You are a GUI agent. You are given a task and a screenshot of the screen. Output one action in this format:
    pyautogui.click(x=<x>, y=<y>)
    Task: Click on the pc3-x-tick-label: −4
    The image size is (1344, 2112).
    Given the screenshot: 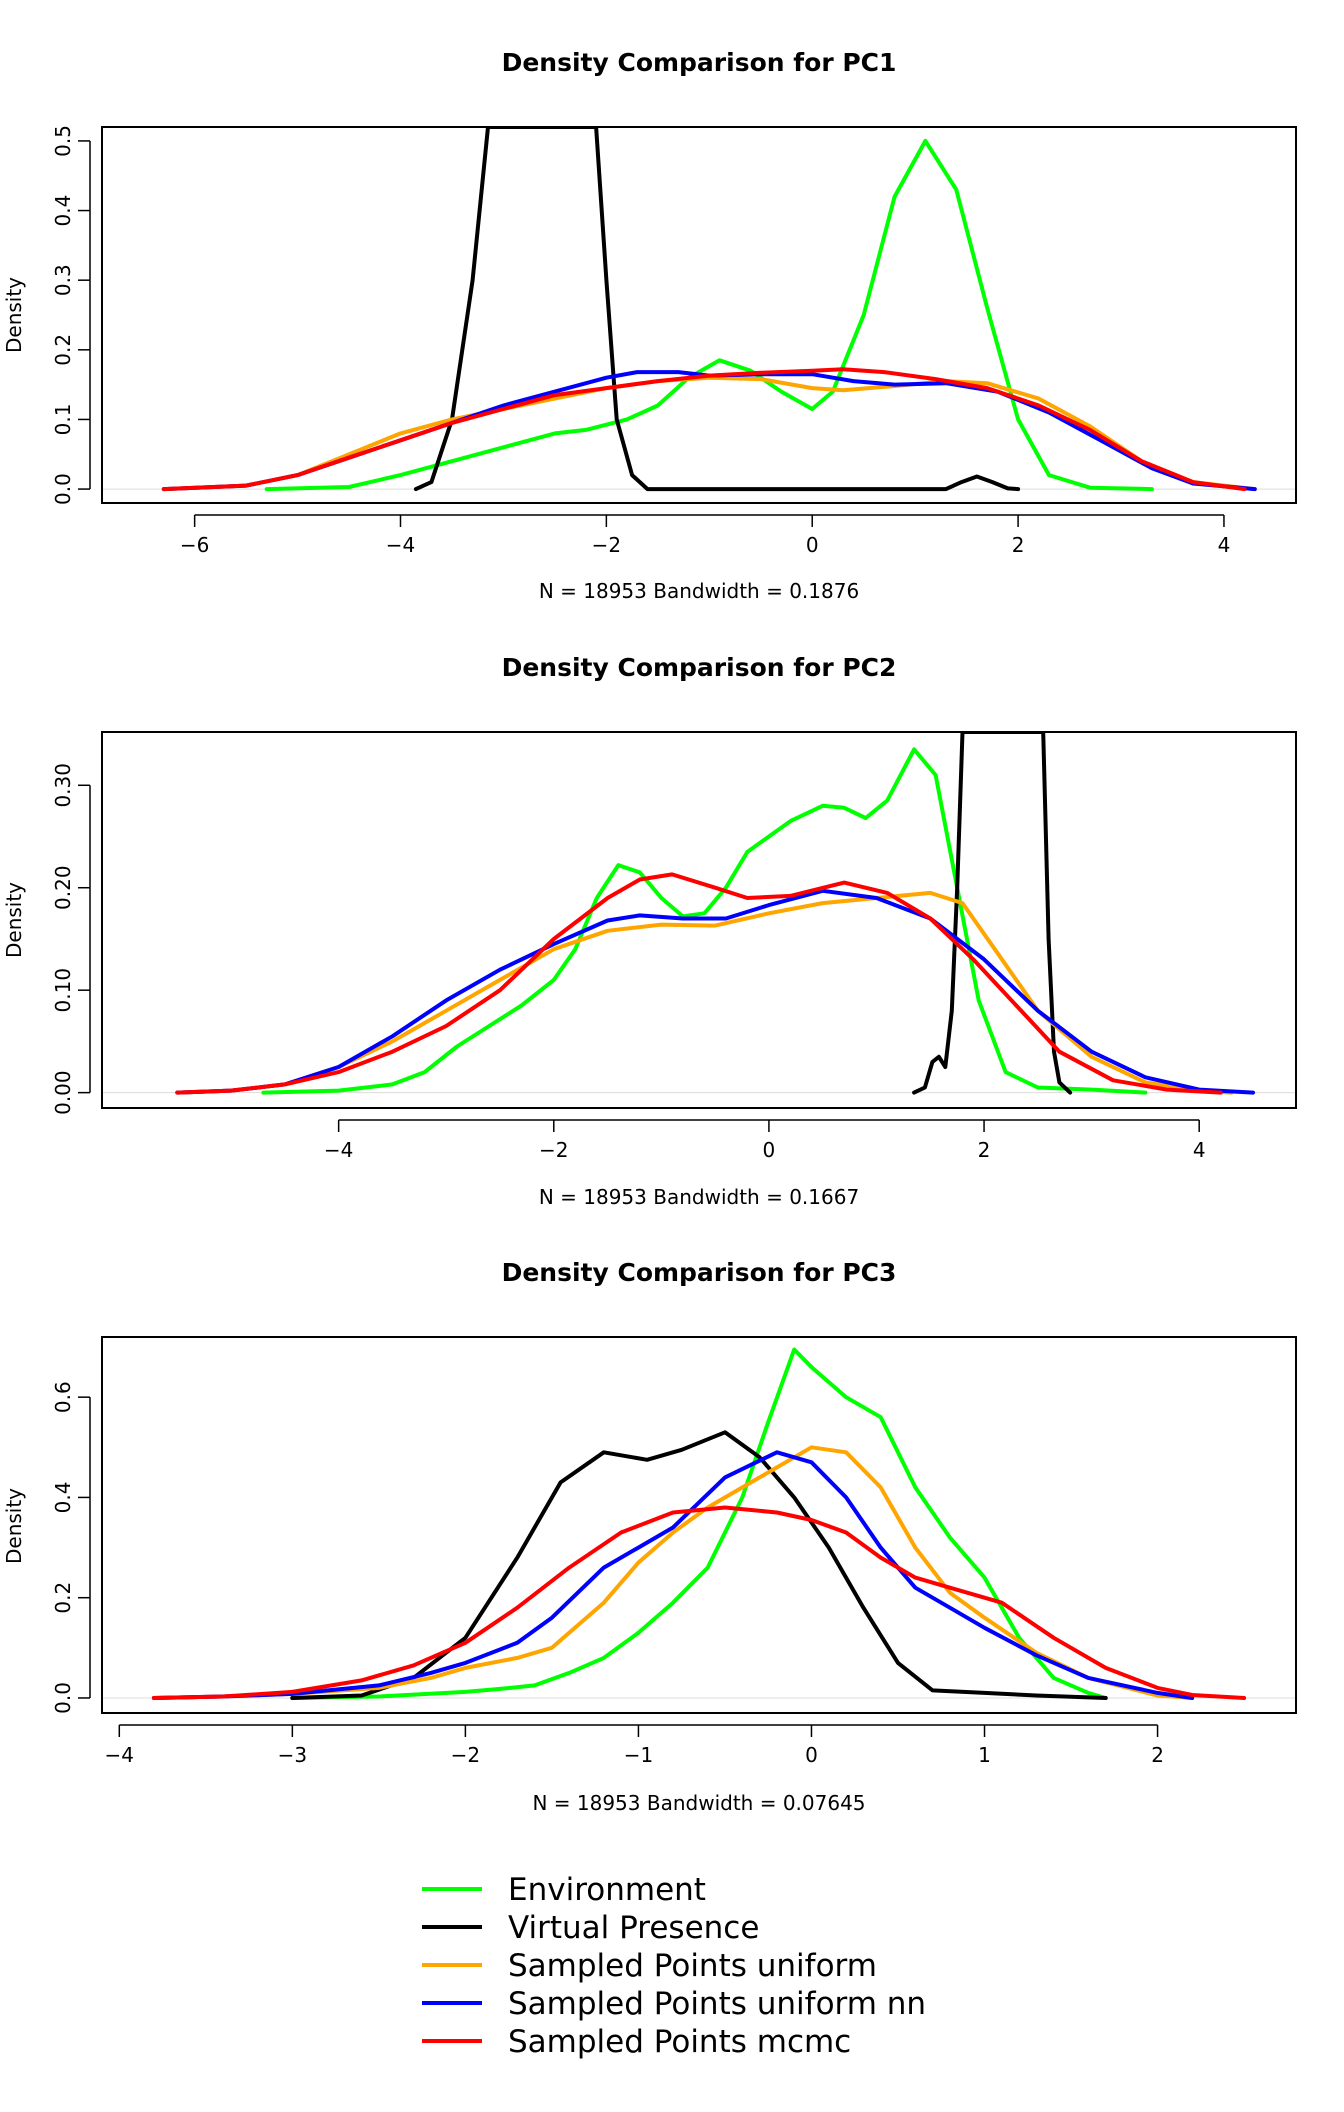 What is the action you would take?
    pyautogui.click(x=119, y=1755)
    